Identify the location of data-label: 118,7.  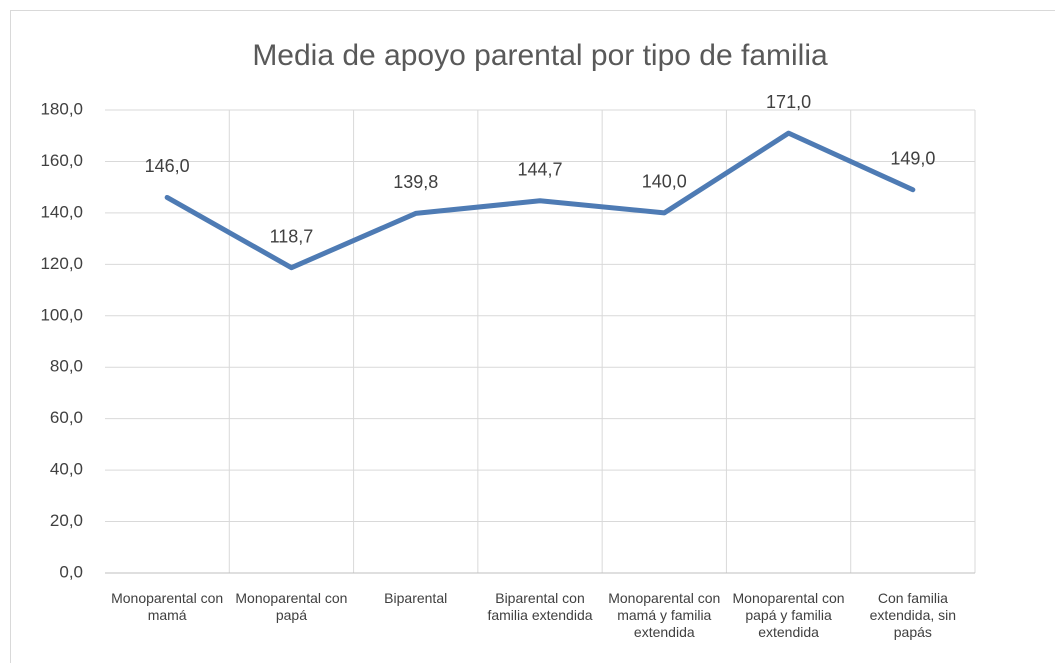
(292, 236).